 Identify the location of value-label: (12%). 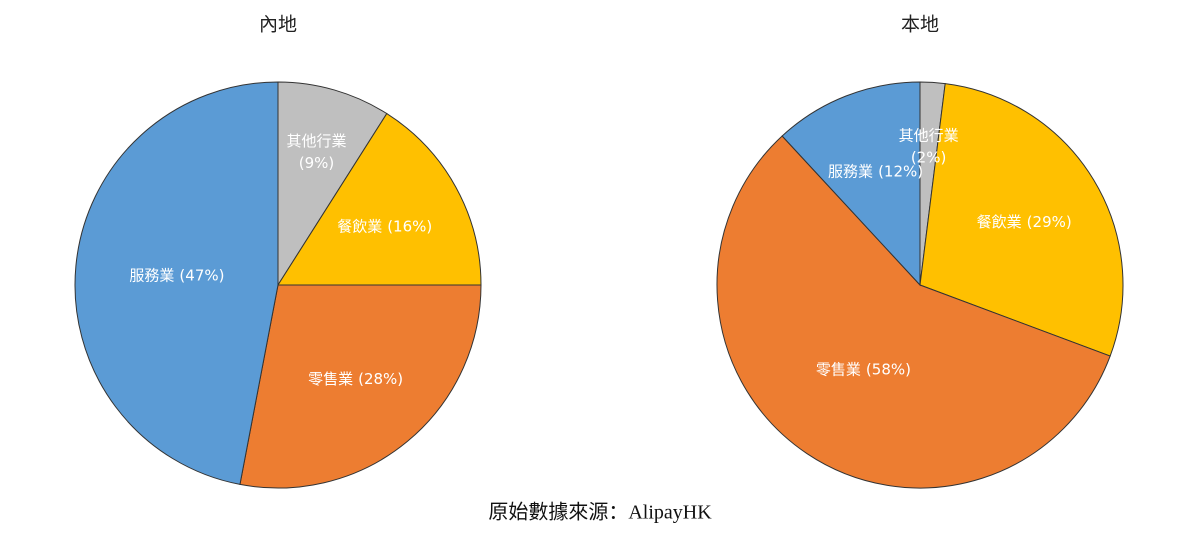
(900, 171).